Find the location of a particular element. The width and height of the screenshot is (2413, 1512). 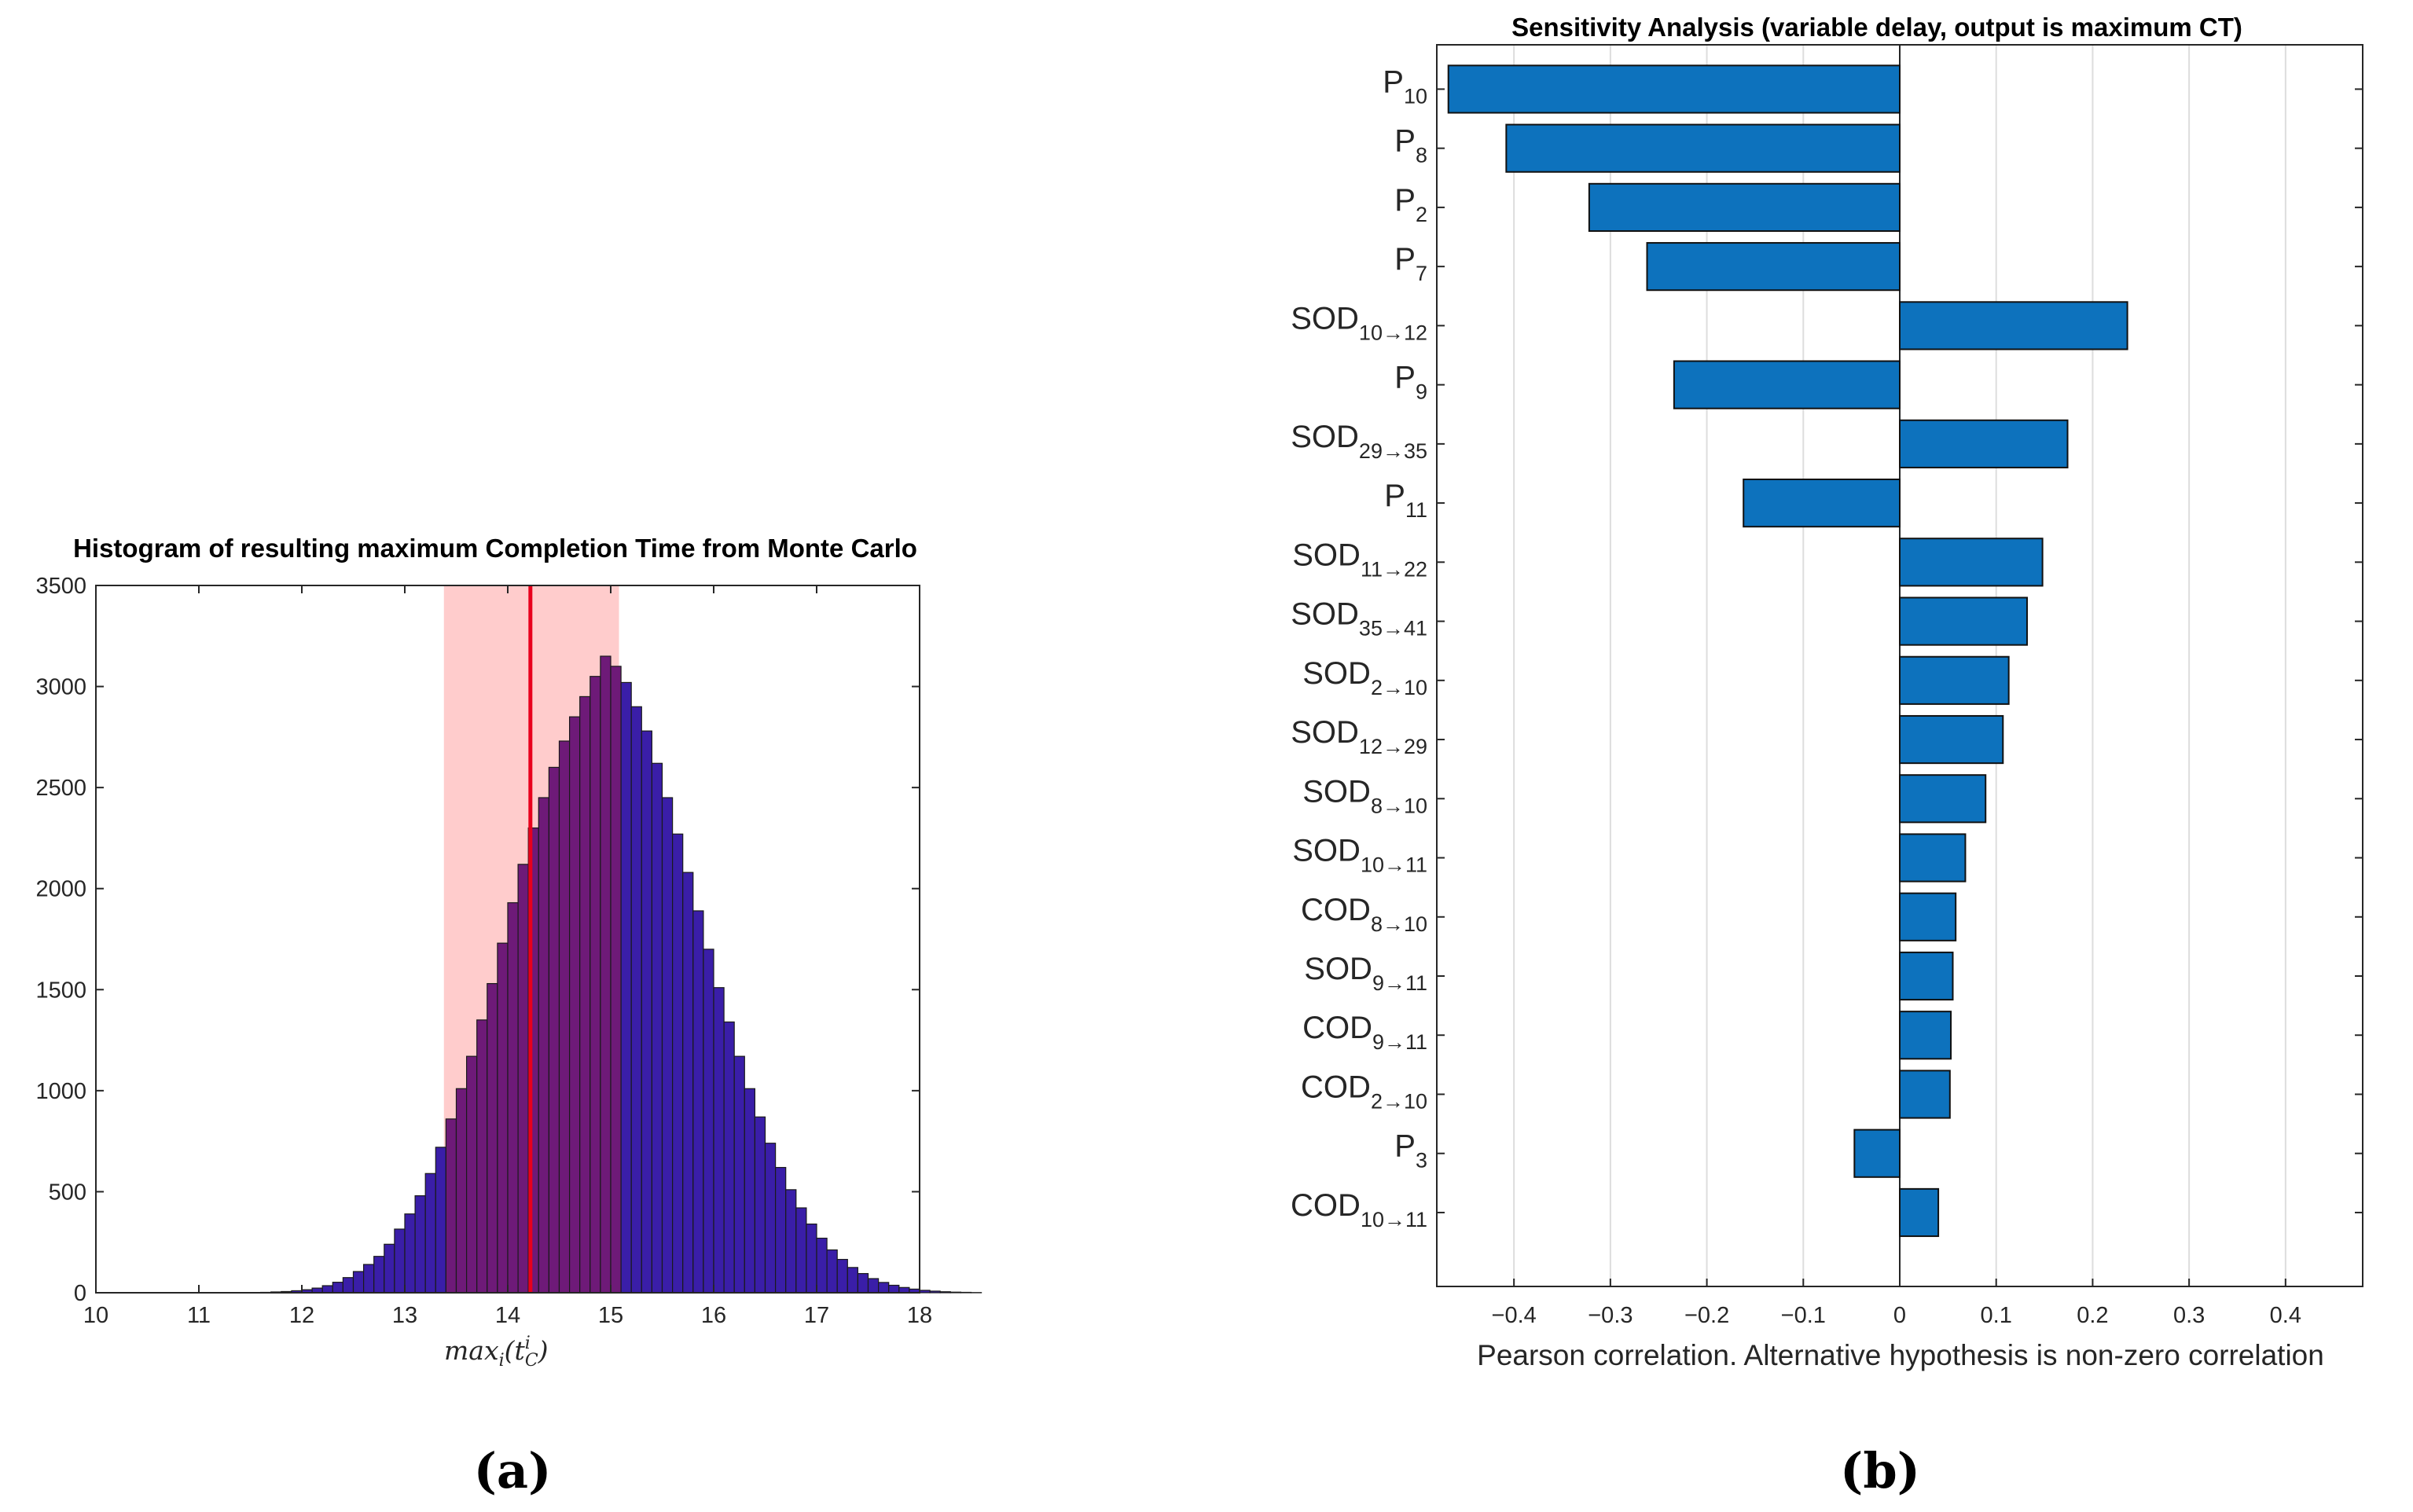

sensitivity-category-label: P9 is located at coordinates (1410, 382).